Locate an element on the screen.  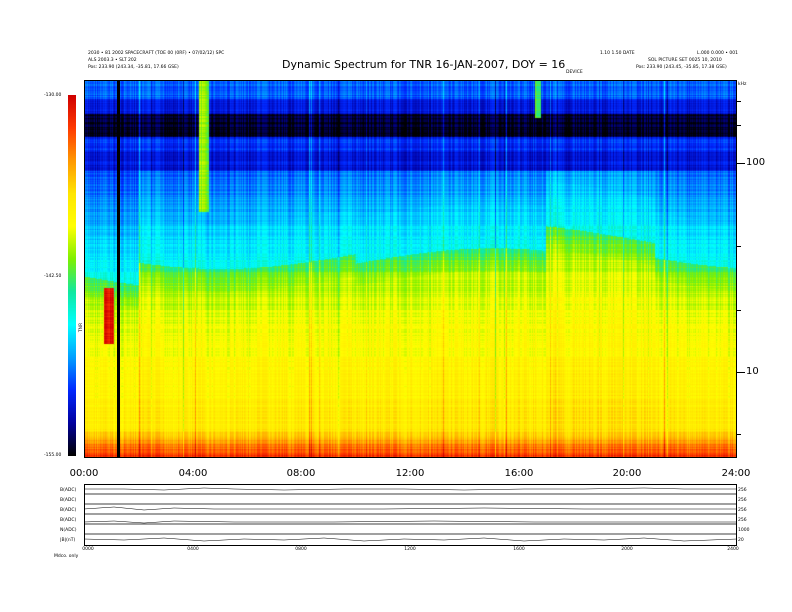
x-tick-label: 12:00 is located at coordinates (410, 473).